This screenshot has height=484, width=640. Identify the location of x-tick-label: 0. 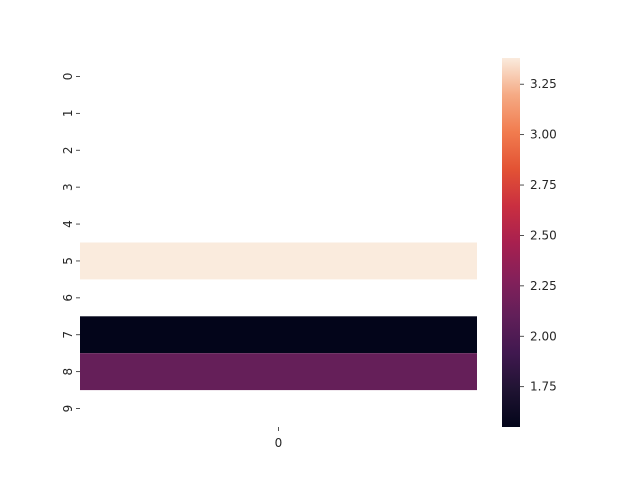
(279, 443).